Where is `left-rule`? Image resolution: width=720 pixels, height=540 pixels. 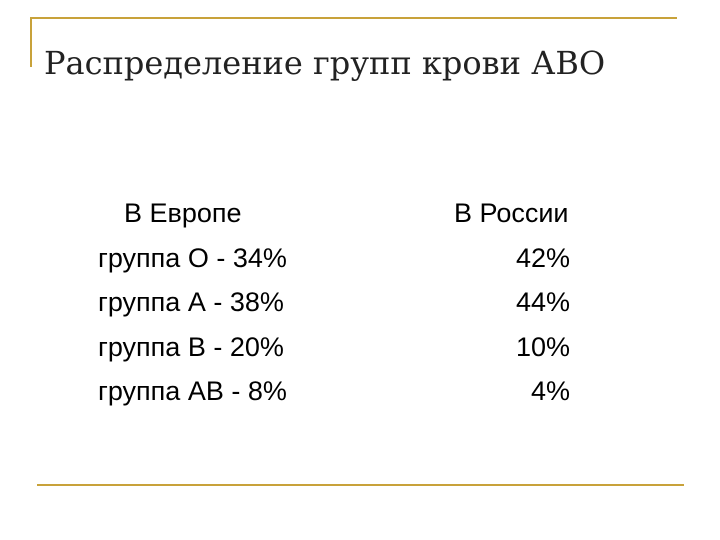 left-rule is located at coordinates (31, 42).